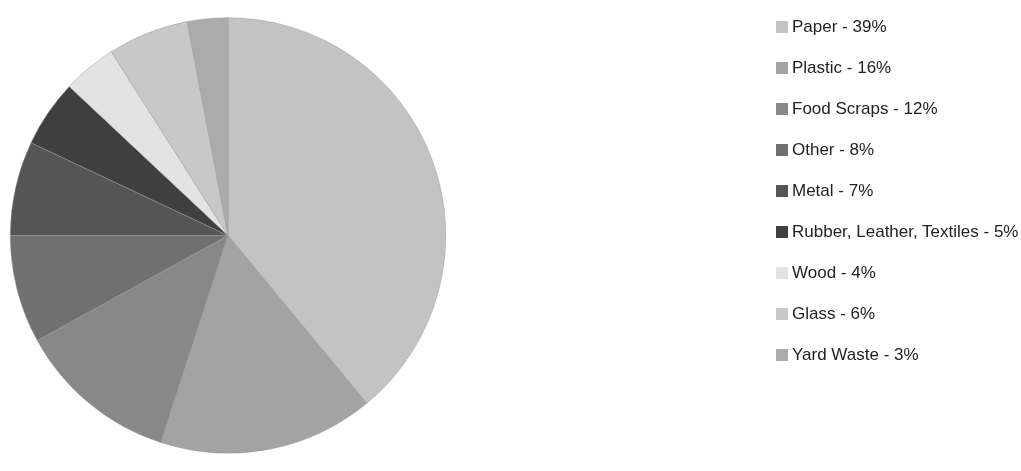  I want to click on legend-label: Wood - 4%, so click(834, 272).